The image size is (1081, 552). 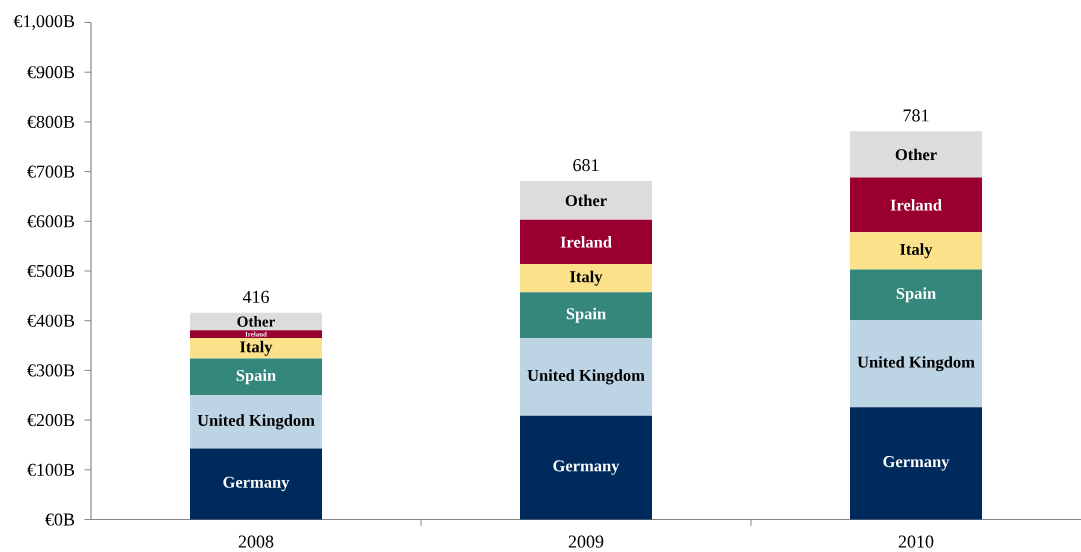 I want to click on x-tick-label: 2010, so click(x=916, y=541).